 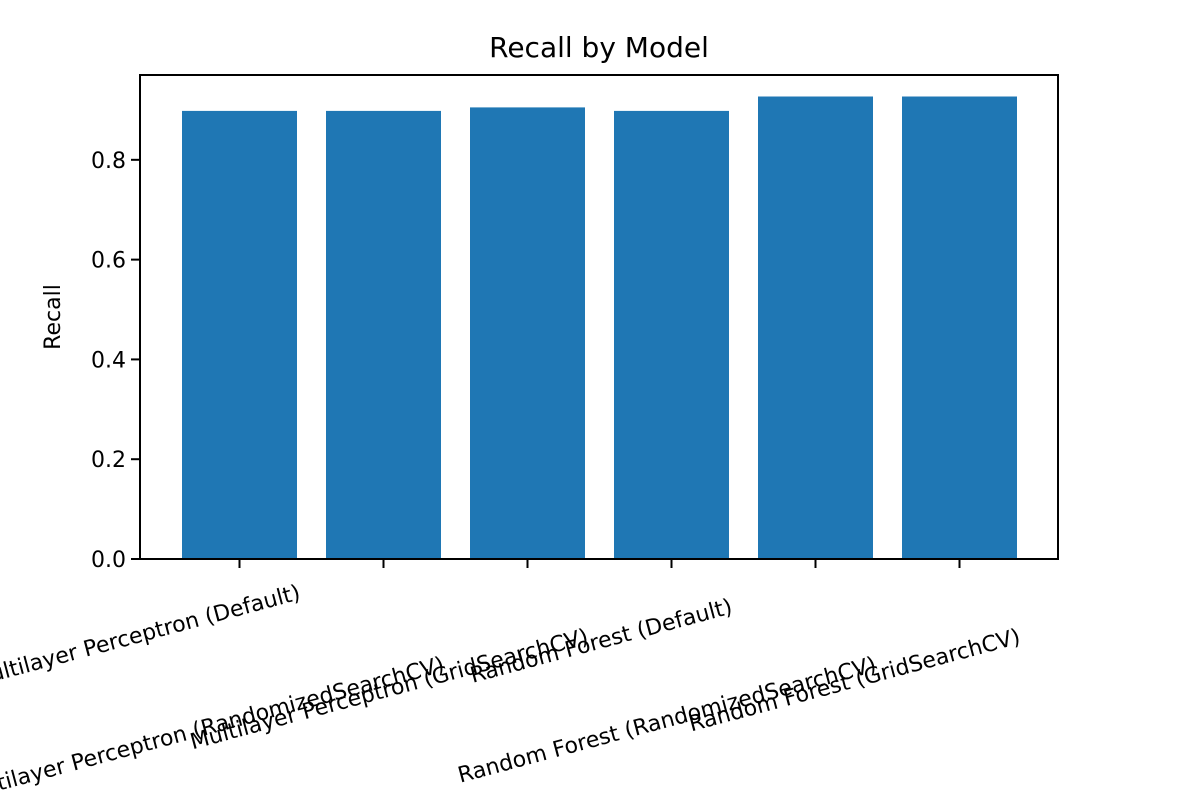 What do you see at coordinates (108, 560) in the screenshot?
I see `y-tick-label-0: 0.0` at bounding box center [108, 560].